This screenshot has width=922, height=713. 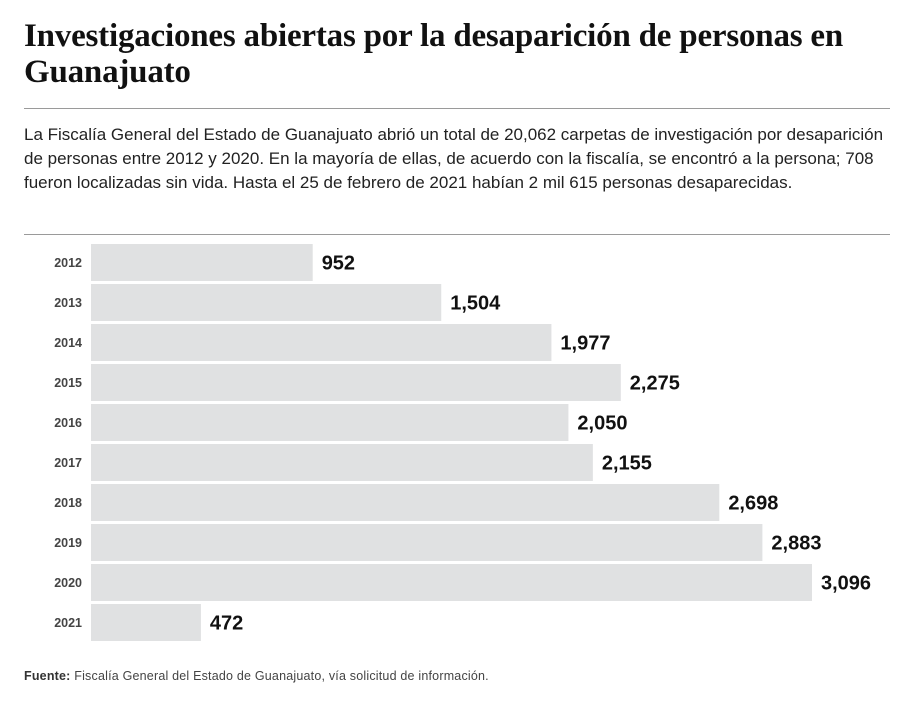 What do you see at coordinates (266, 302) in the screenshot?
I see `bar-2013` at bounding box center [266, 302].